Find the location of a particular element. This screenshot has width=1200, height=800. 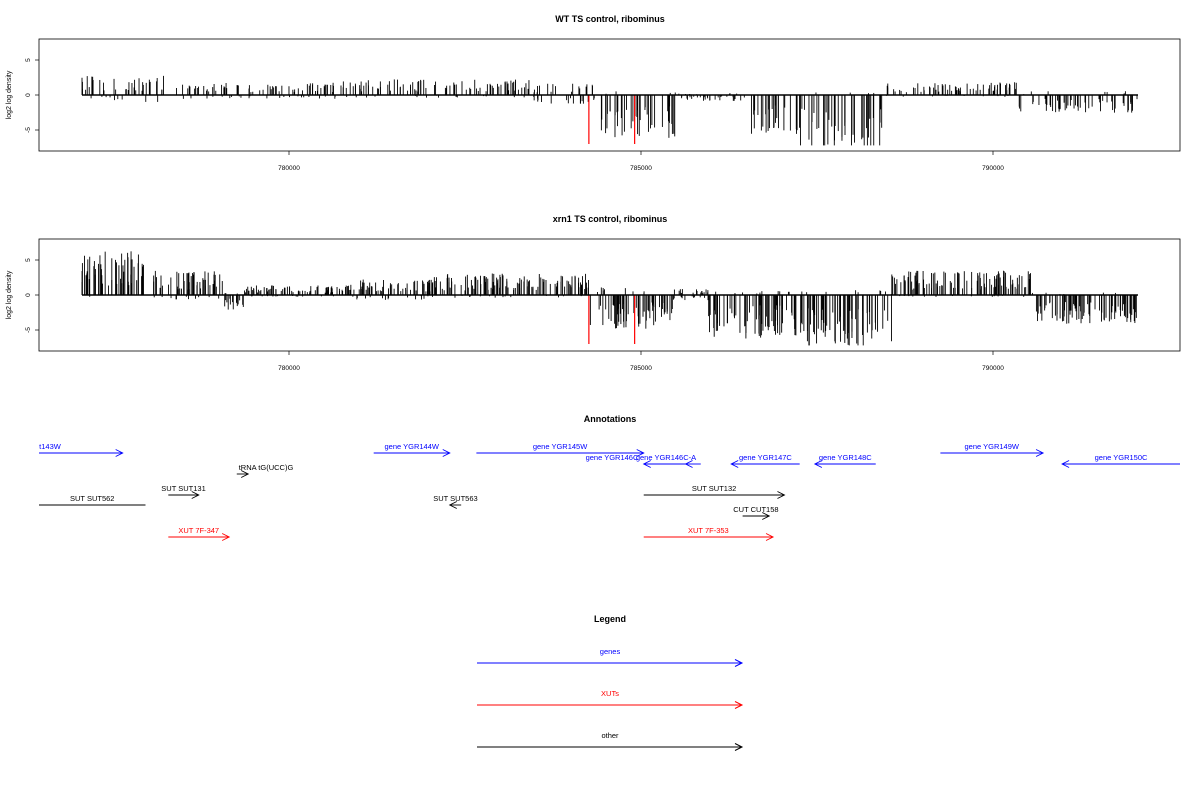

feature-label: SUT SUT562 is located at coordinates (92, 498).